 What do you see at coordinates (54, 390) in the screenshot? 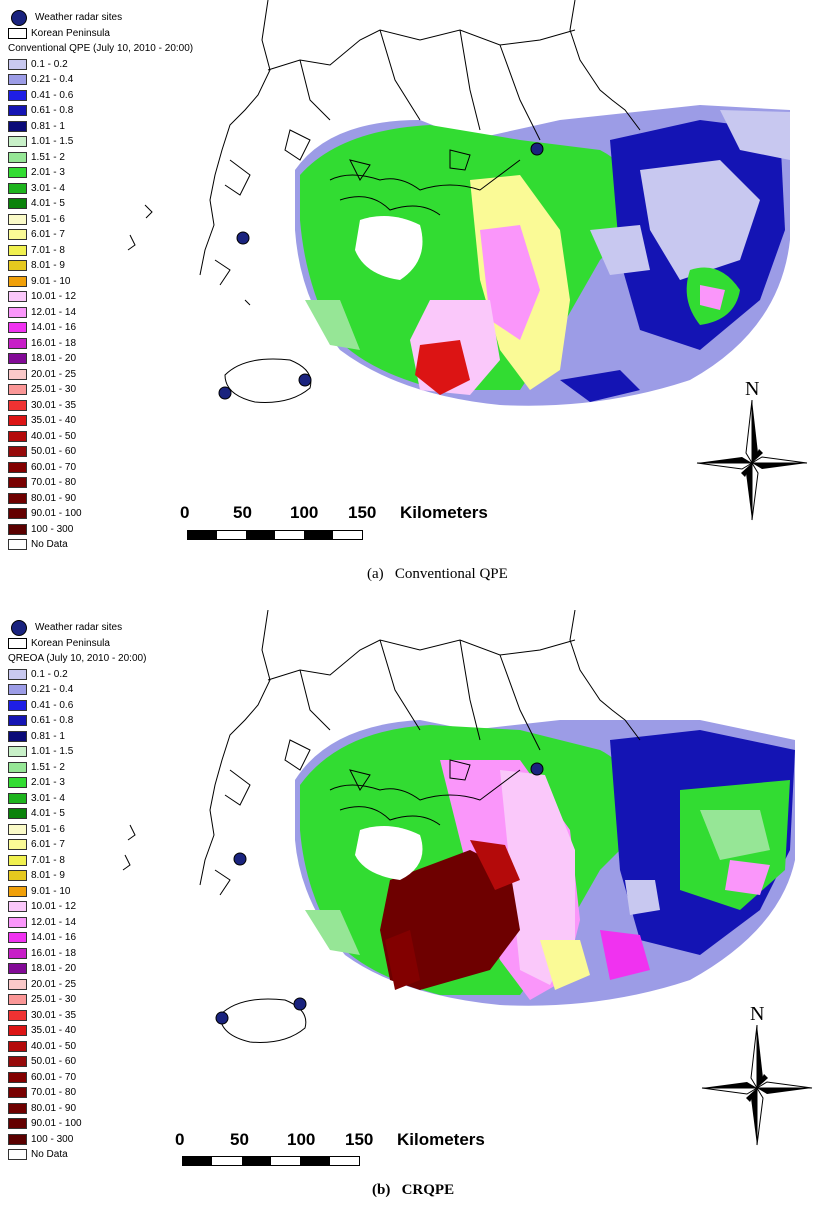
I see `legend-class-label: 25.01 - 30` at bounding box center [54, 390].